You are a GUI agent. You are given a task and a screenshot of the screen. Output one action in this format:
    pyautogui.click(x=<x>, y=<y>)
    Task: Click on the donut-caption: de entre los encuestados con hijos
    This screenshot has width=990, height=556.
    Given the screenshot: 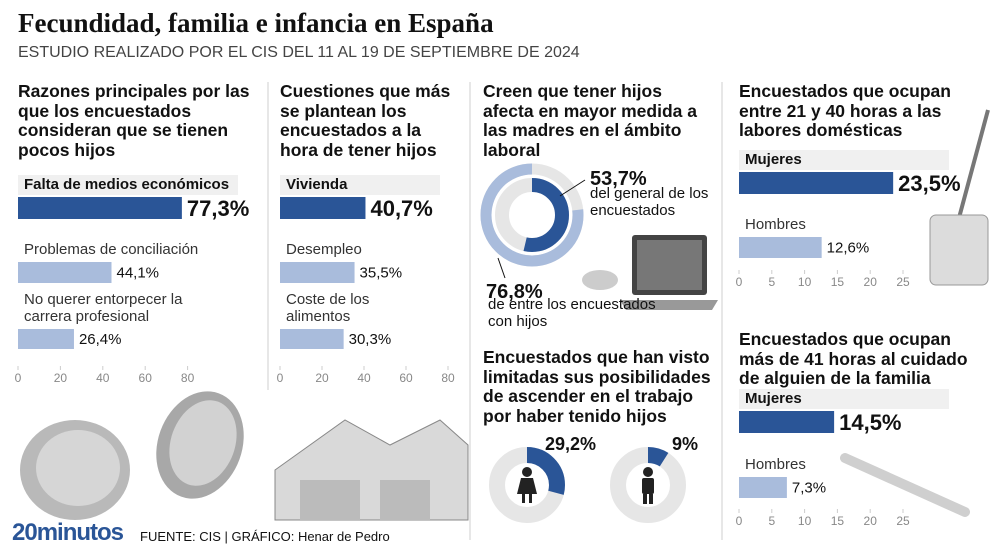 What is the action you would take?
    pyautogui.click(x=572, y=313)
    